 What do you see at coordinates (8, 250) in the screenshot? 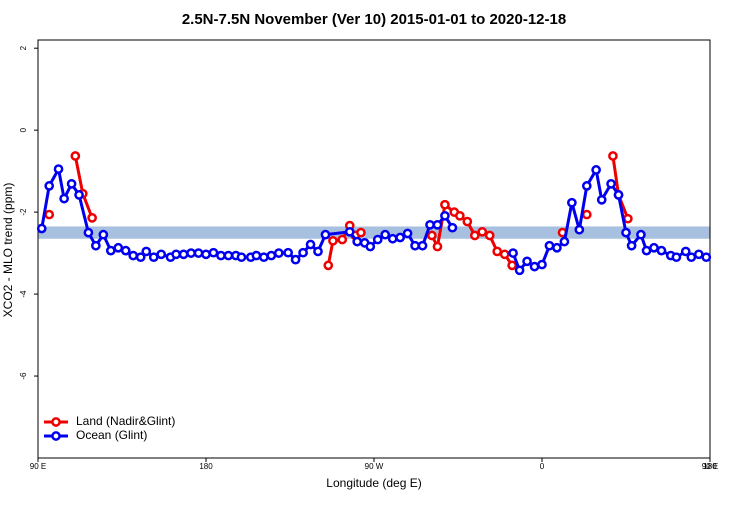
I see `y-axis-label: XCO2 - MLO trend (ppm)` at bounding box center [8, 250].